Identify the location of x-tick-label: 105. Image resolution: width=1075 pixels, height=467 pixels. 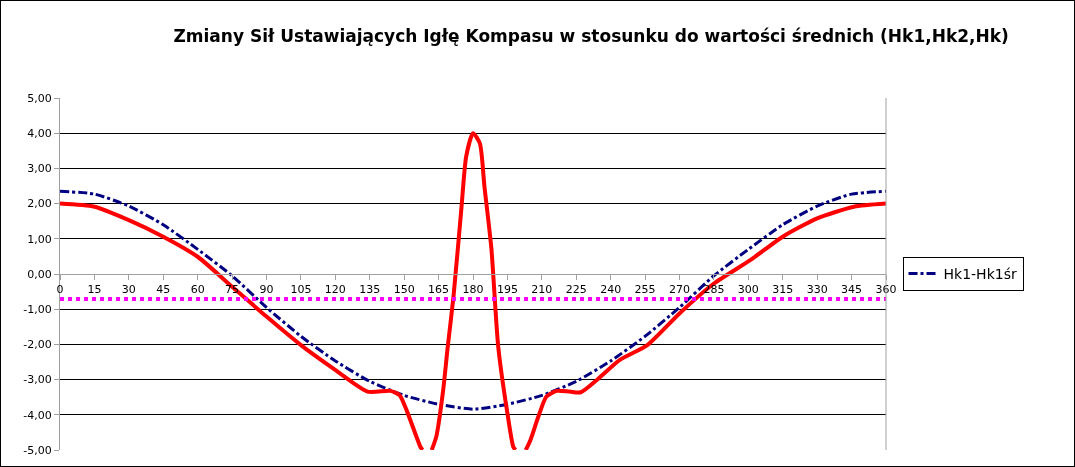
(301, 290).